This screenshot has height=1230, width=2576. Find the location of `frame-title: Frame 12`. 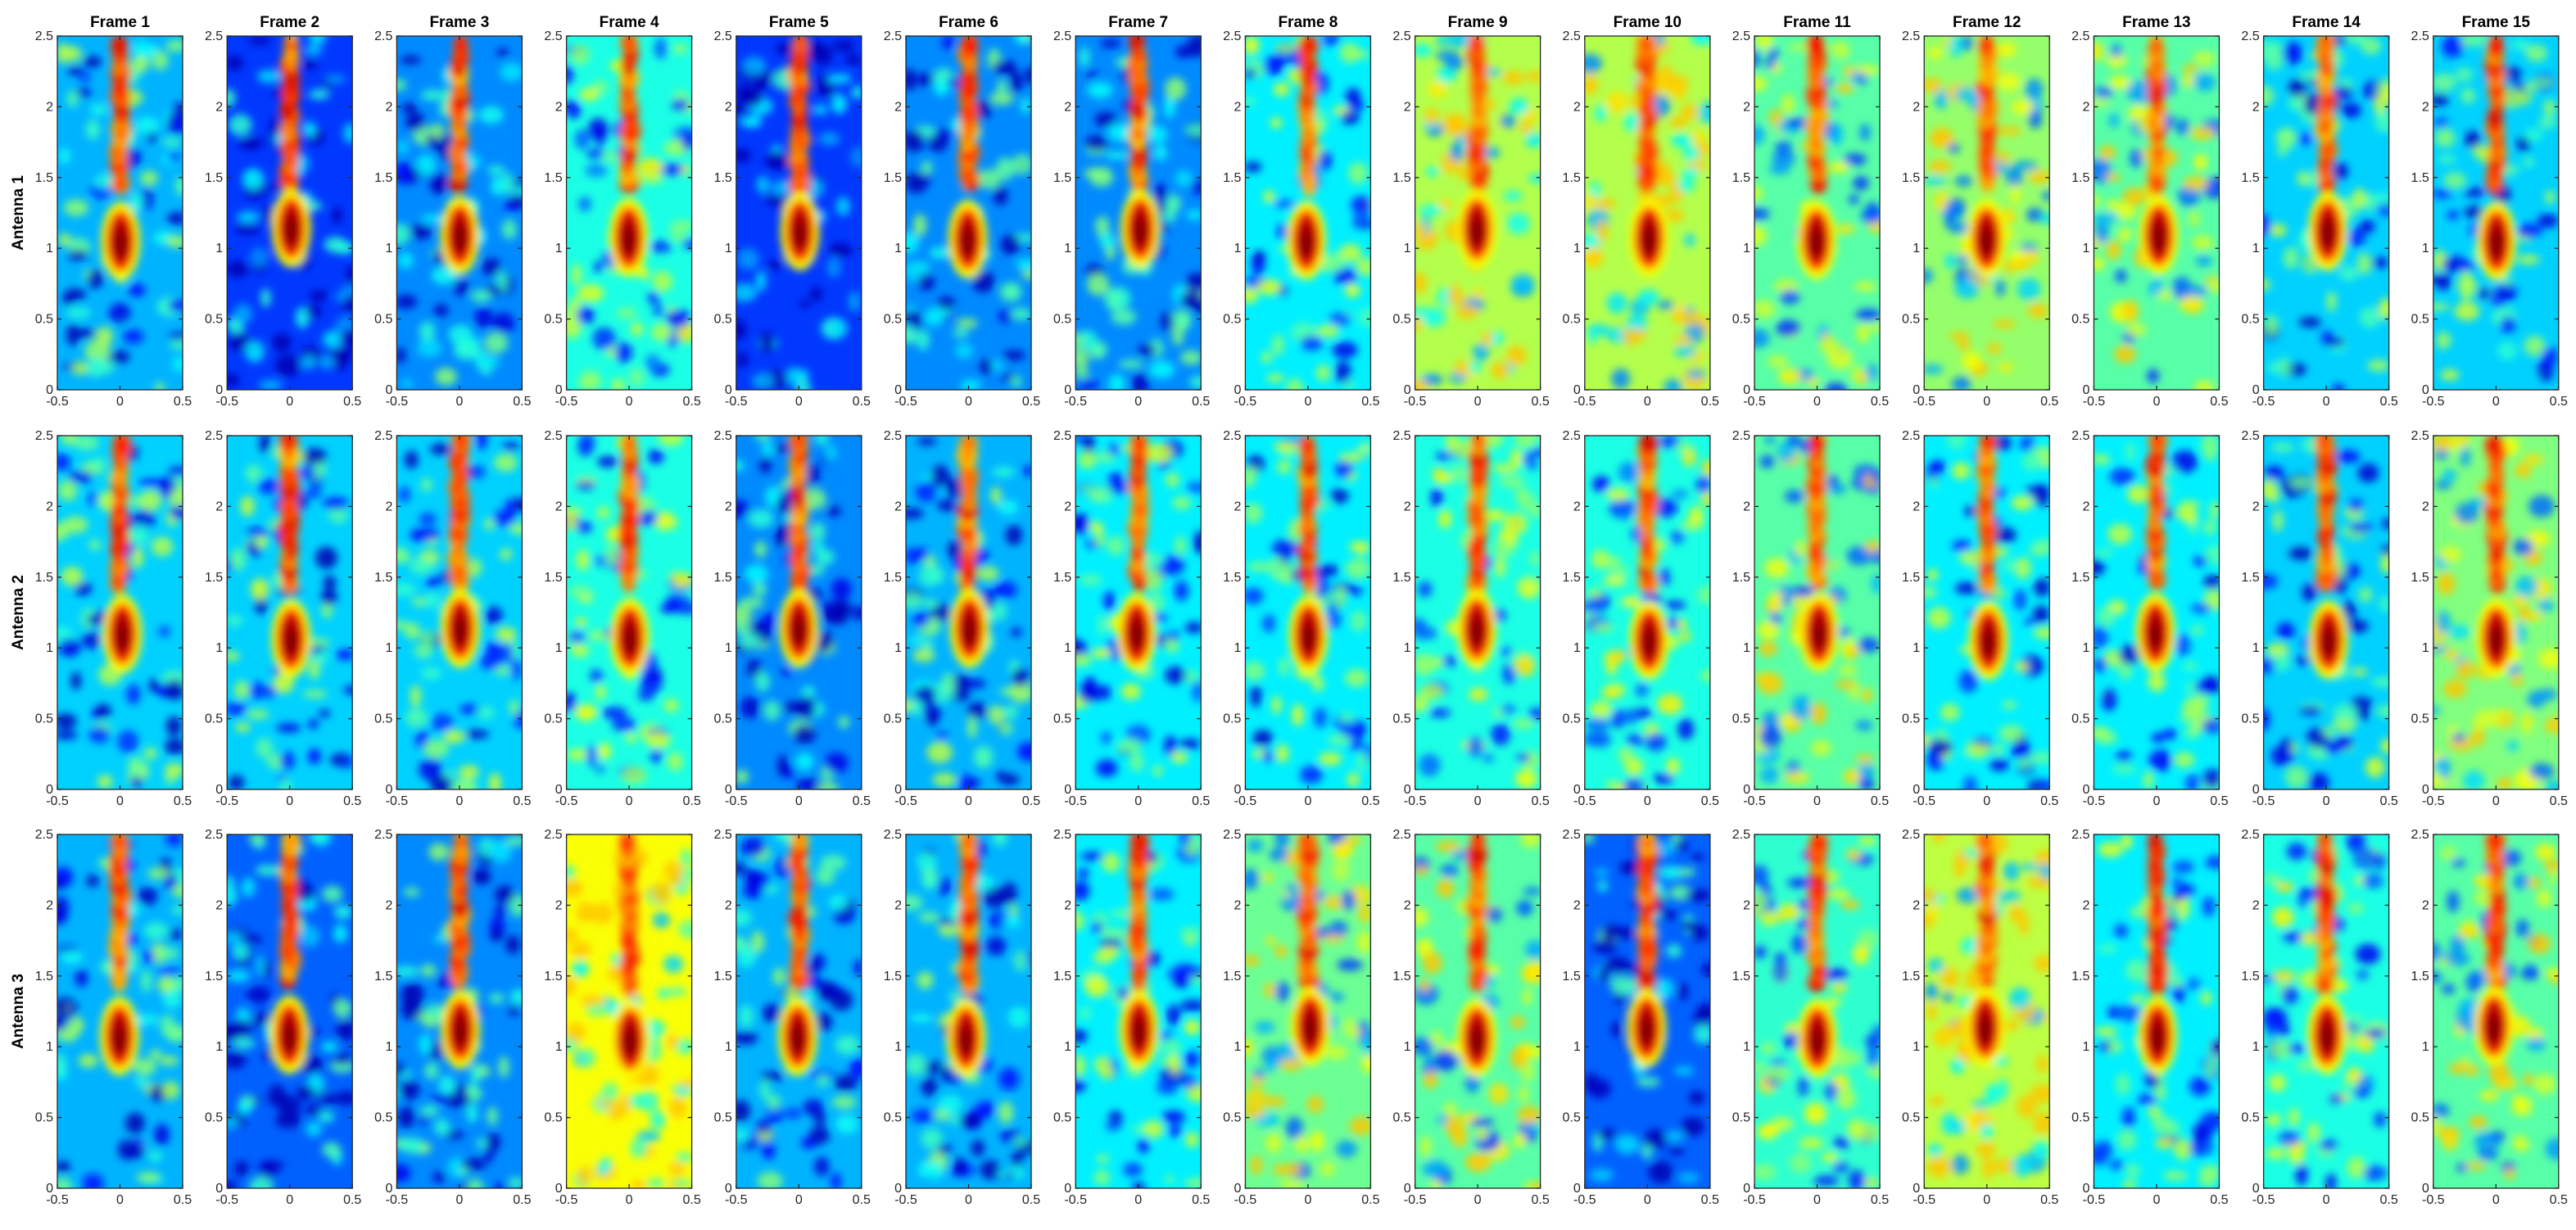

frame-title: Frame 12 is located at coordinates (1987, 22).